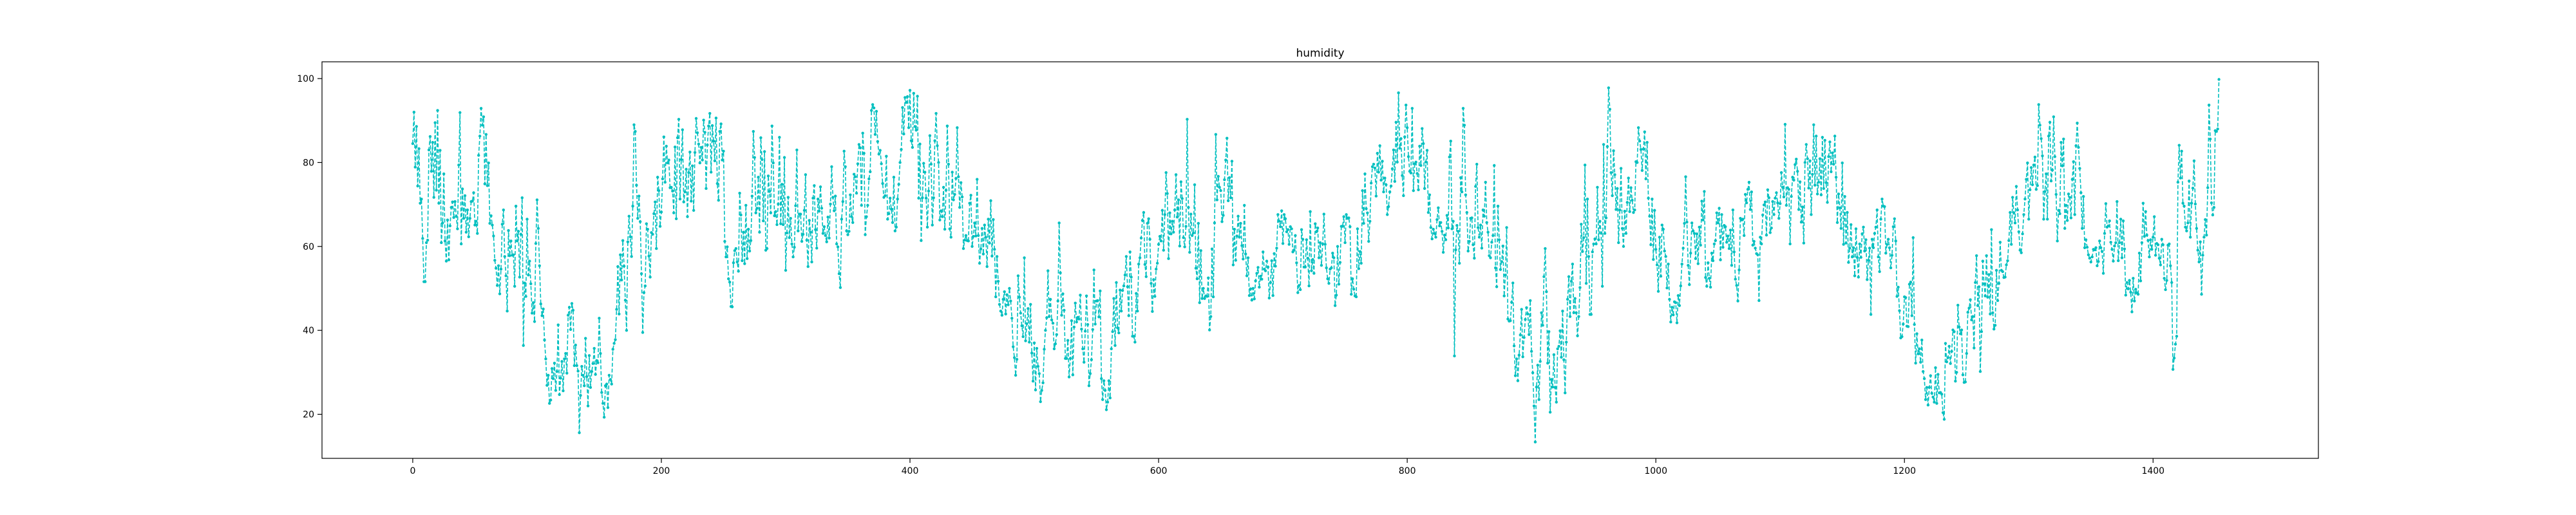  I want to click on x-tick-label: 800, so click(1407, 471).